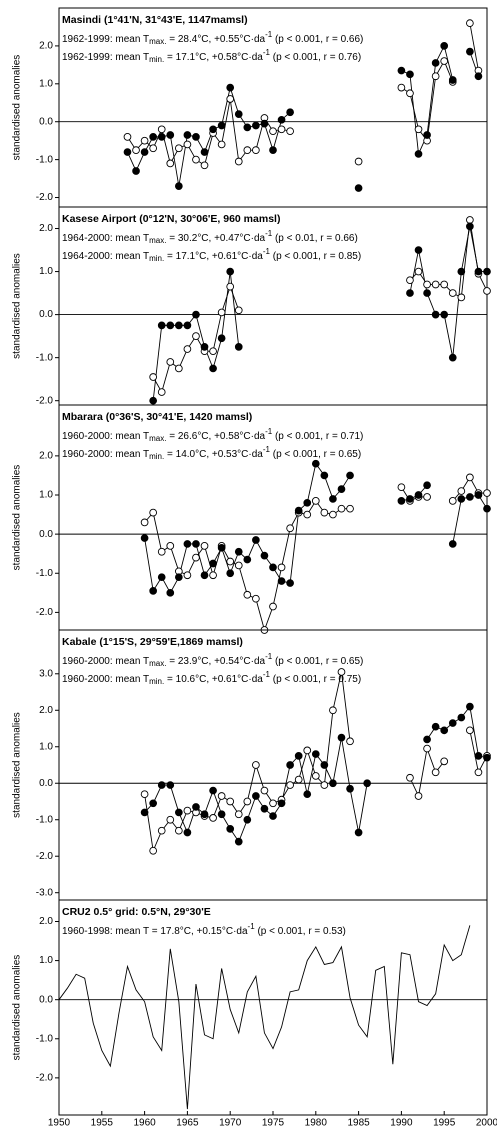 The image size is (497, 1130). What do you see at coordinates (136, 912) in the screenshot?
I see `panel-title: CRU2 0.5° grid: 0.5°N, 29°30'E` at bounding box center [136, 912].